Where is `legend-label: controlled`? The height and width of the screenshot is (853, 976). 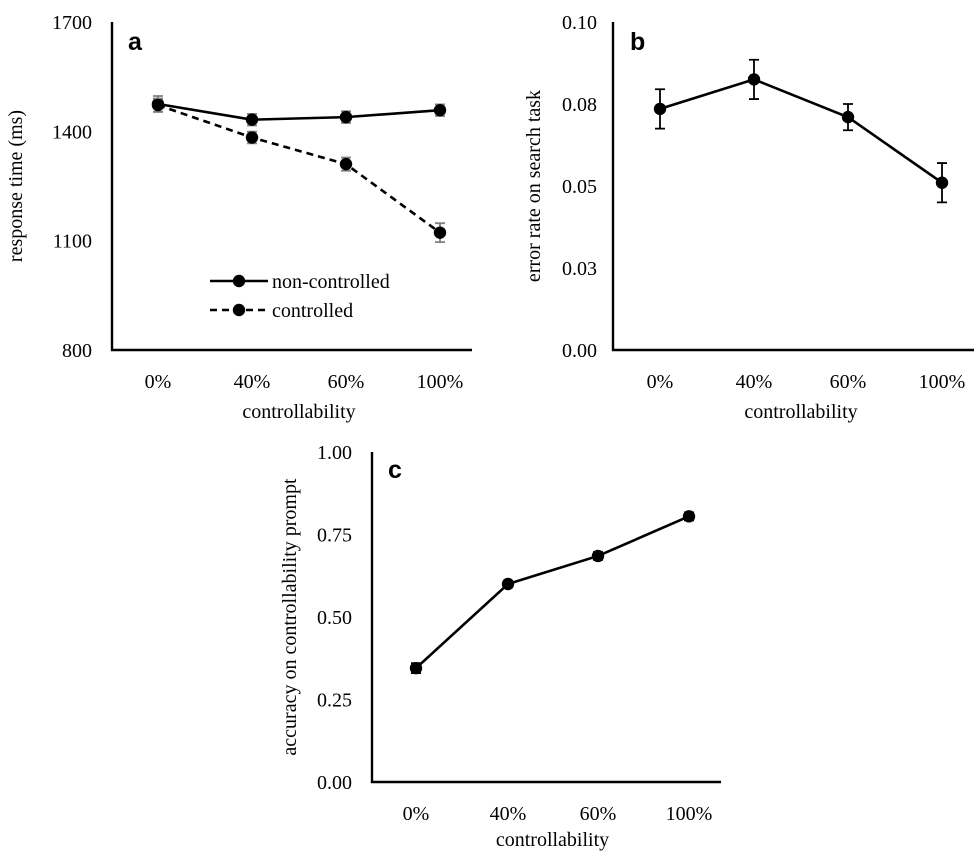
legend-label: controlled is located at coordinates (312, 311).